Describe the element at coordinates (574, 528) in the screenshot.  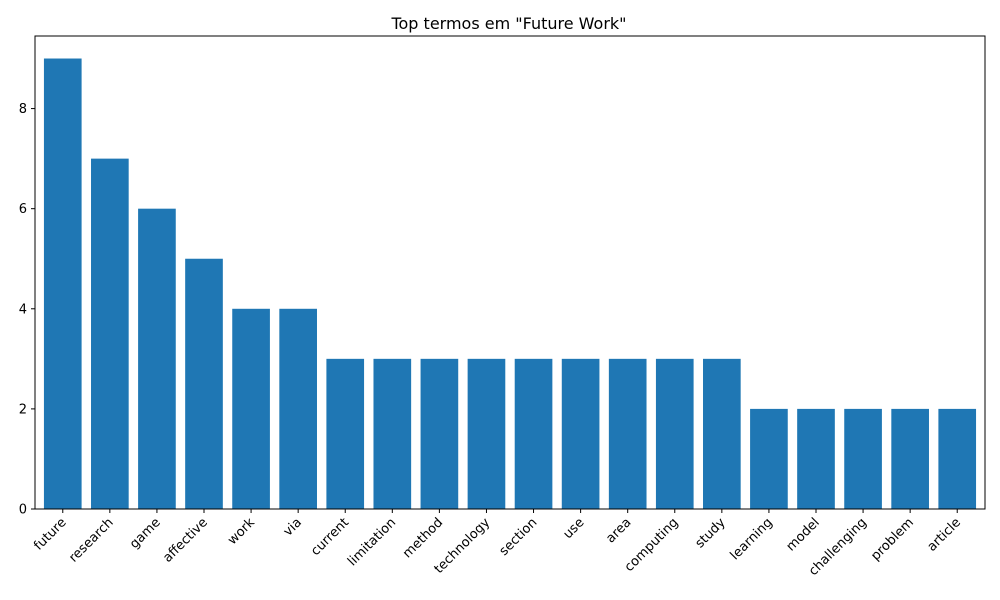
I see `x-tick-label-use: use` at that location.